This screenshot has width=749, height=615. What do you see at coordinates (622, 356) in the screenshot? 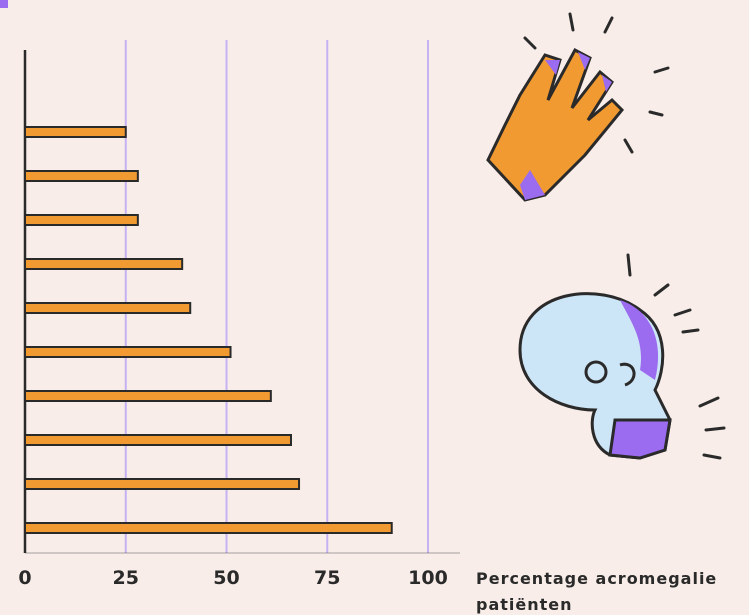
I see `skull-icon` at bounding box center [622, 356].